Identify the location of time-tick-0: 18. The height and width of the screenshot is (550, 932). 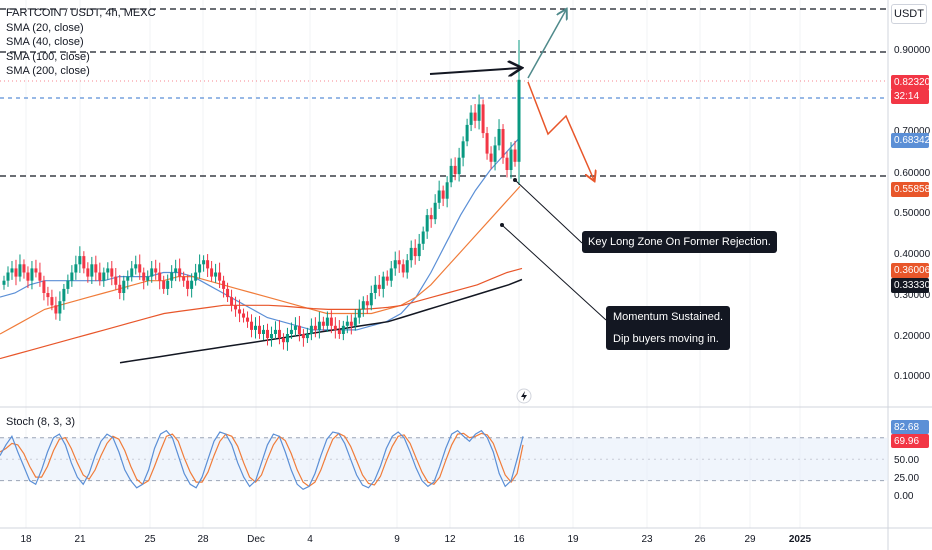
(26, 539).